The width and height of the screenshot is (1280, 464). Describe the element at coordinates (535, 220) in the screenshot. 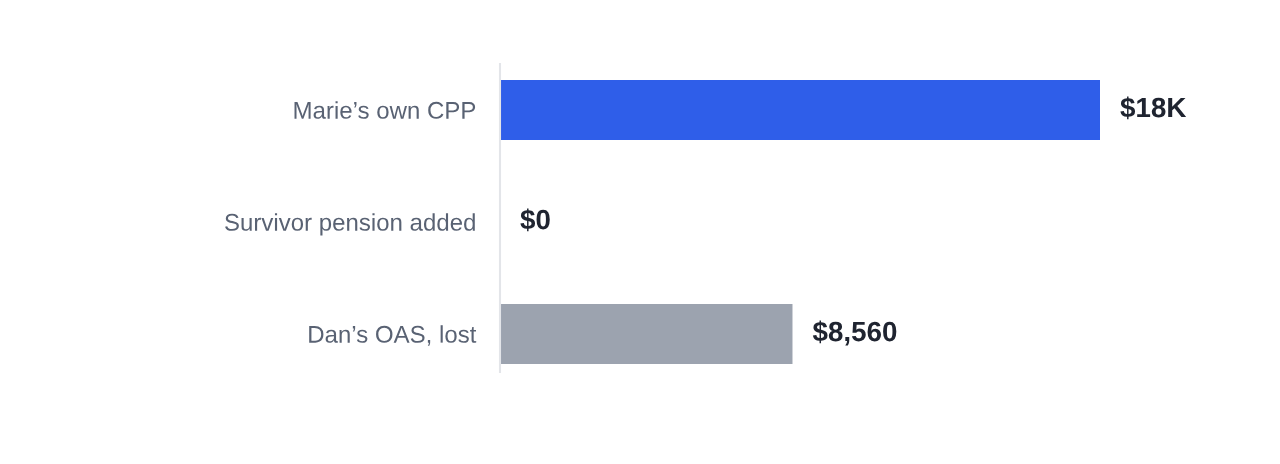

I see `data-label: $0` at that location.